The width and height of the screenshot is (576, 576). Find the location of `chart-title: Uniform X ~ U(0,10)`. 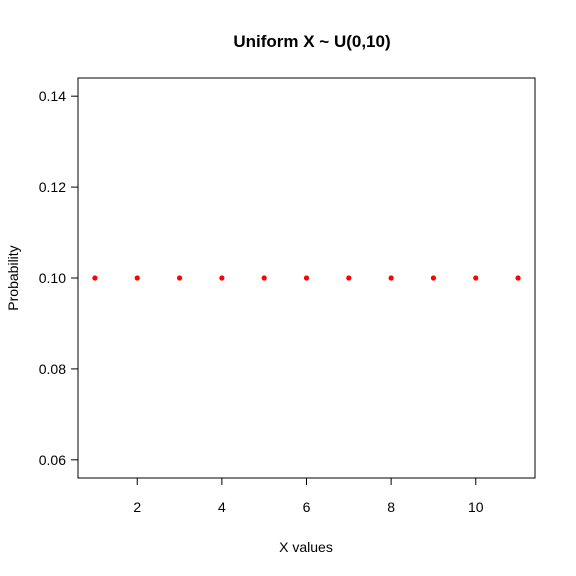

chart-title: Uniform X ~ U(0,10) is located at coordinates (311, 41).